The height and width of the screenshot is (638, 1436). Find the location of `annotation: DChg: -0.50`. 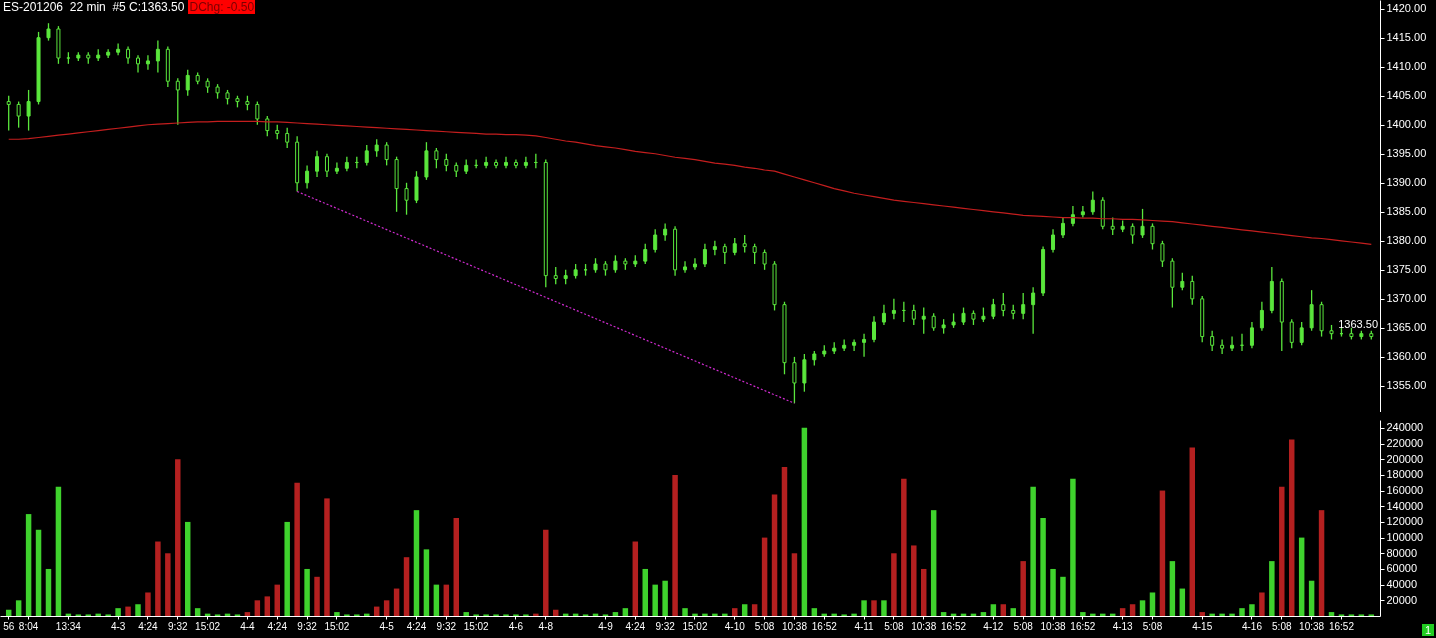

annotation: DChg: -0.50 is located at coordinates (222, 7).